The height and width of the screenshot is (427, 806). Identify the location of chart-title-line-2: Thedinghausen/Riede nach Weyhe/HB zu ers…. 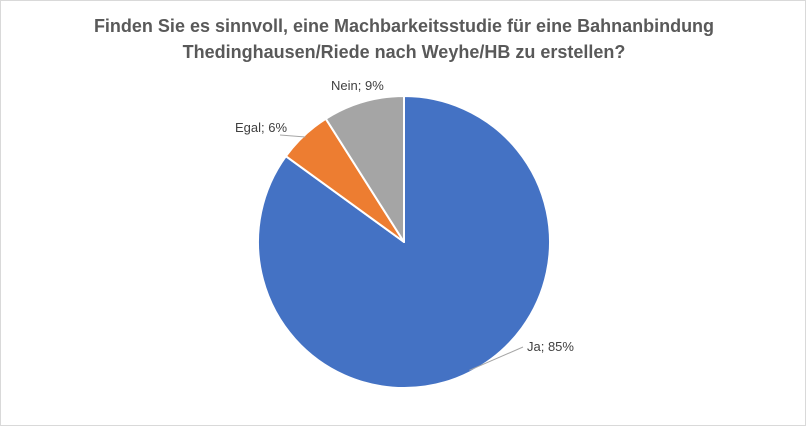
(404, 52).